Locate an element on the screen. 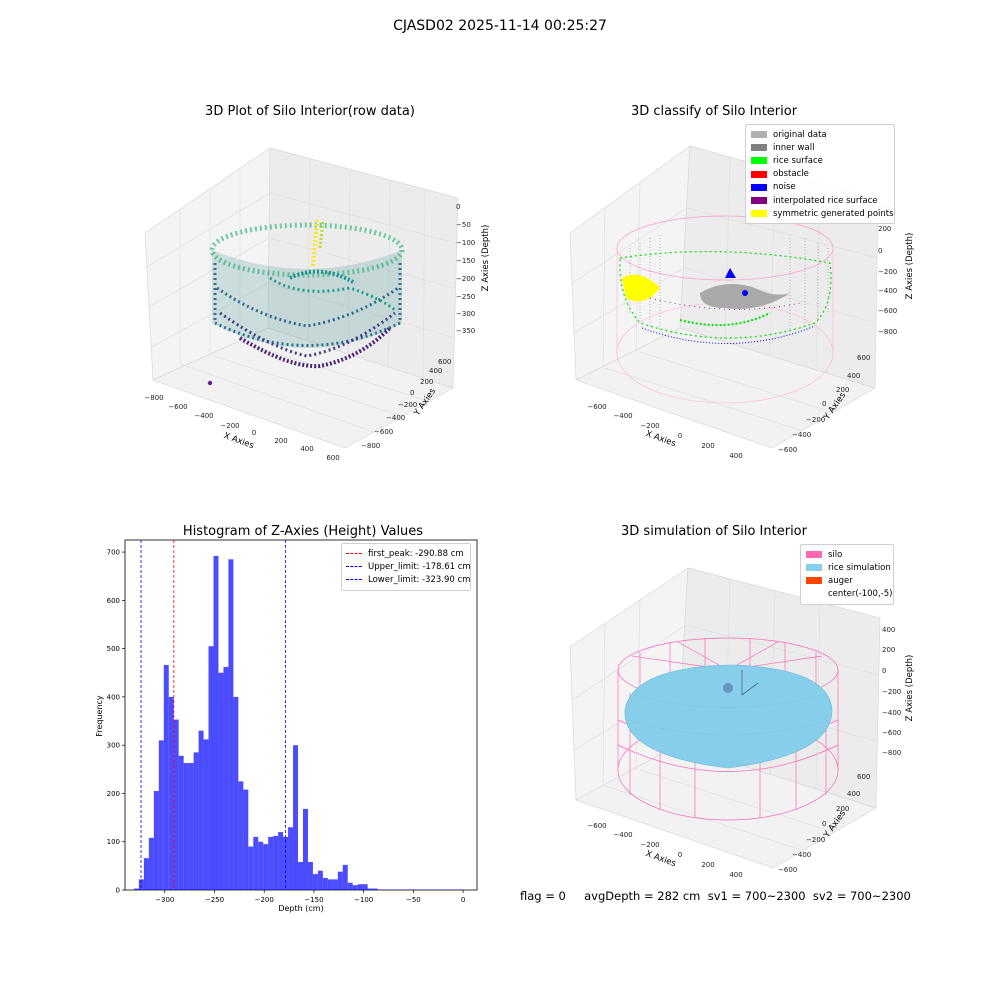  legend-label: symmetric generated points is located at coordinates (833, 213).